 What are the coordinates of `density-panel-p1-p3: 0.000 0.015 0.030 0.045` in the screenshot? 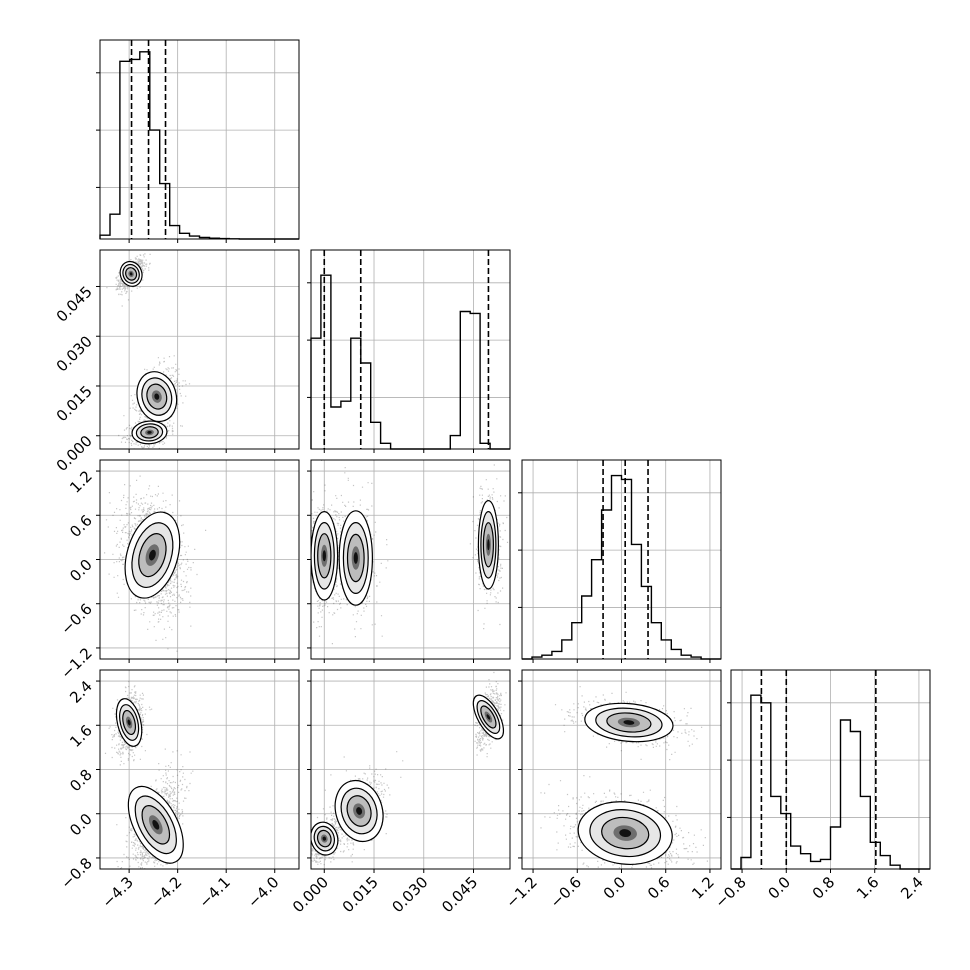 It's located at (400, 792).